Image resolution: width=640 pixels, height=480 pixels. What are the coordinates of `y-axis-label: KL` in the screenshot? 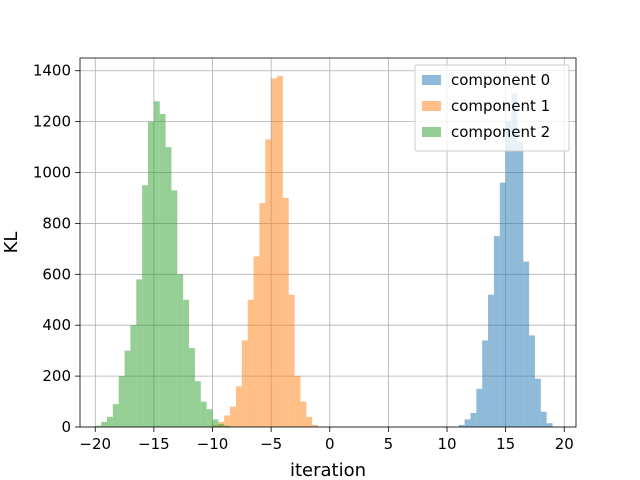 It's located at (11, 243).